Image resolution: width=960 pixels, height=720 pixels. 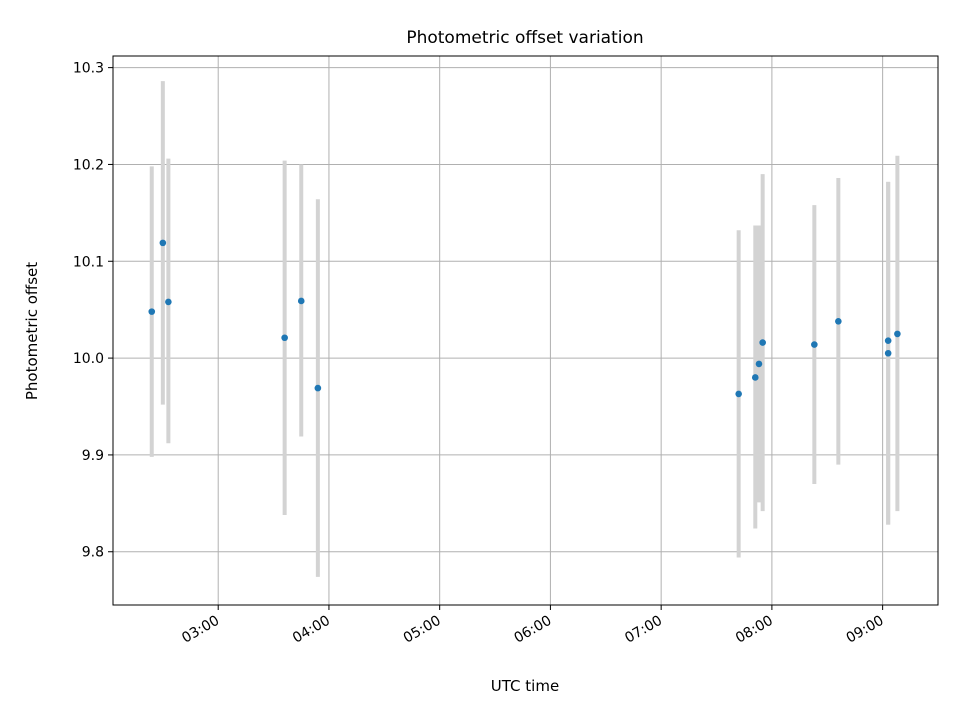 I want to click on x-tick-label: 09:00, so click(x=865, y=630).